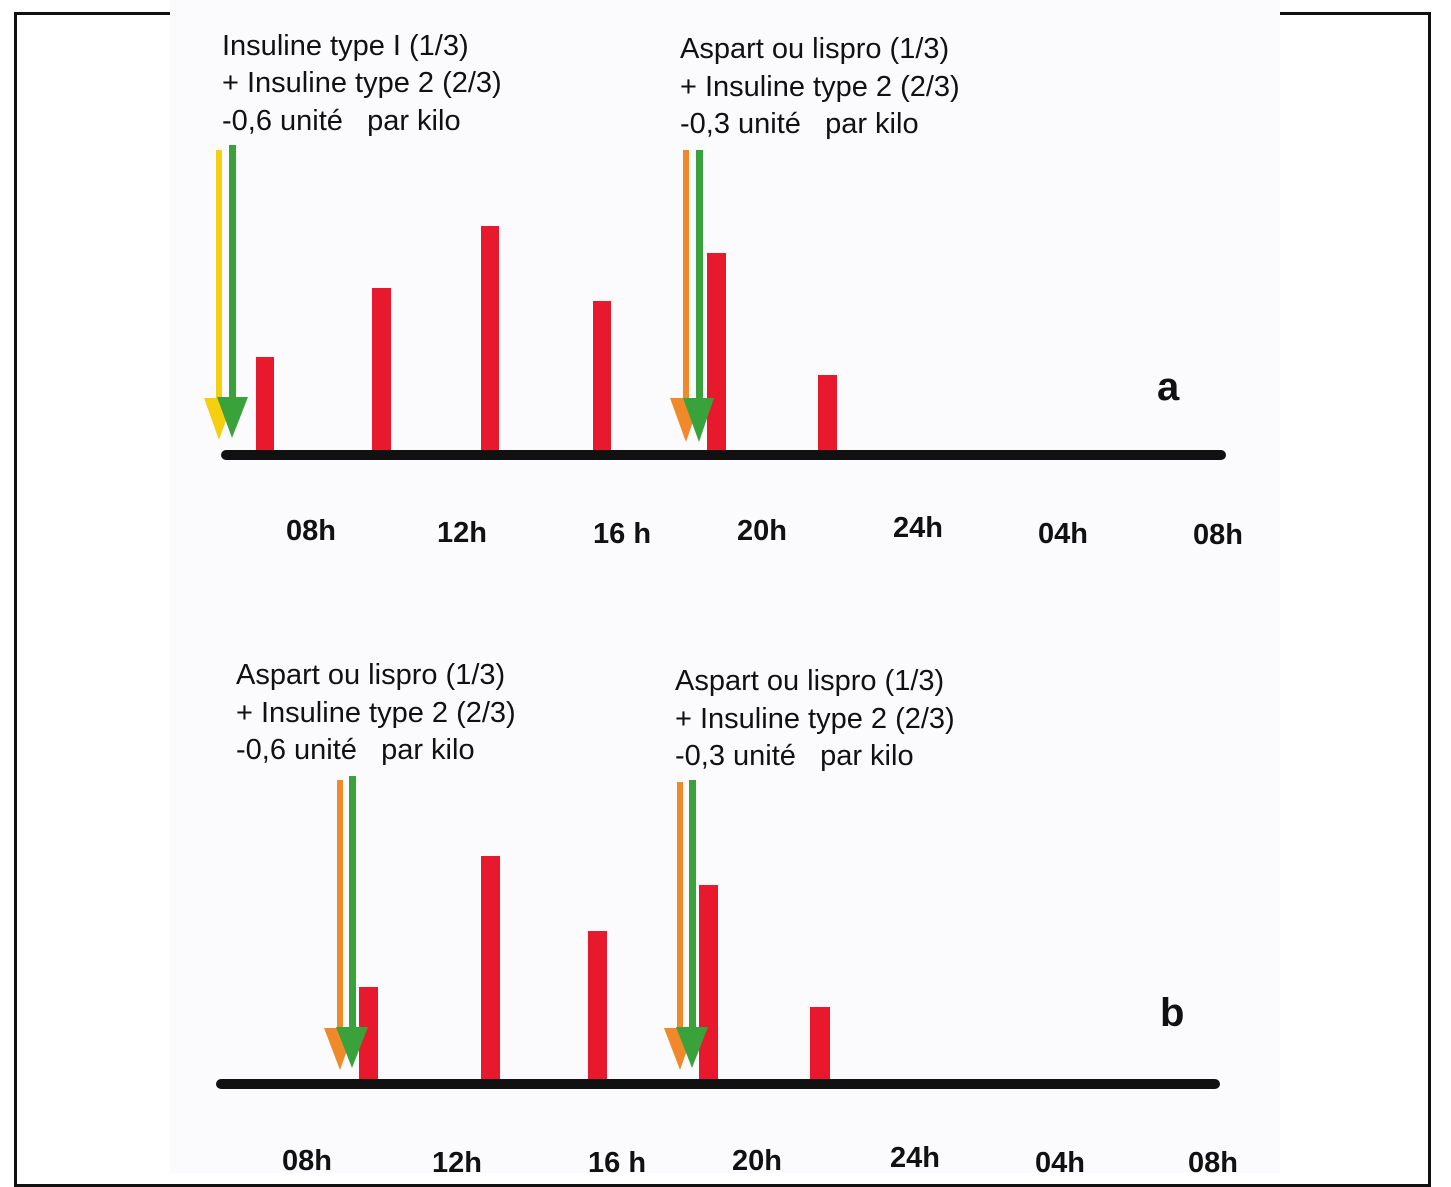 The image size is (1451, 1187). Describe the element at coordinates (362, 83) in the screenshot. I see `panel-a-injection-1-line-2: + Insuline type 2 (2/3)` at that location.